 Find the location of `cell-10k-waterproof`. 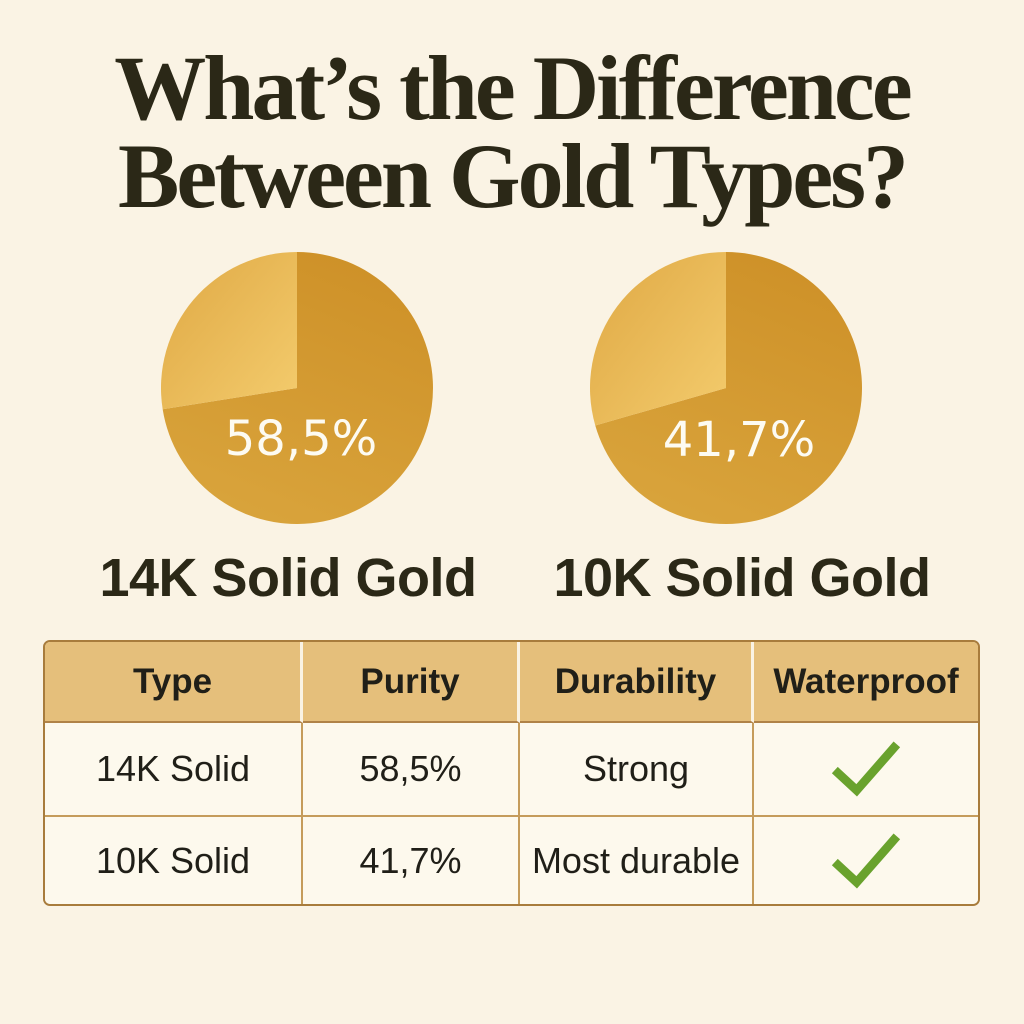

cell-10k-waterproof is located at coordinates (866, 860).